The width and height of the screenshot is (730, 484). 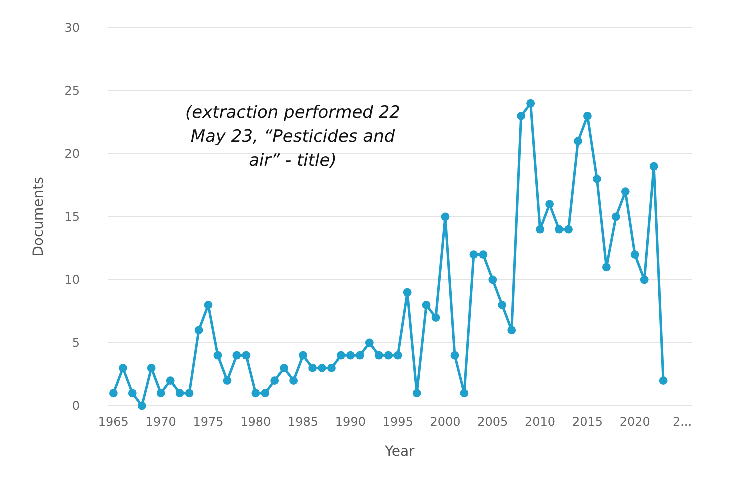 What do you see at coordinates (445, 422) in the screenshot?
I see `x-tick-label: 2000` at bounding box center [445, 422].